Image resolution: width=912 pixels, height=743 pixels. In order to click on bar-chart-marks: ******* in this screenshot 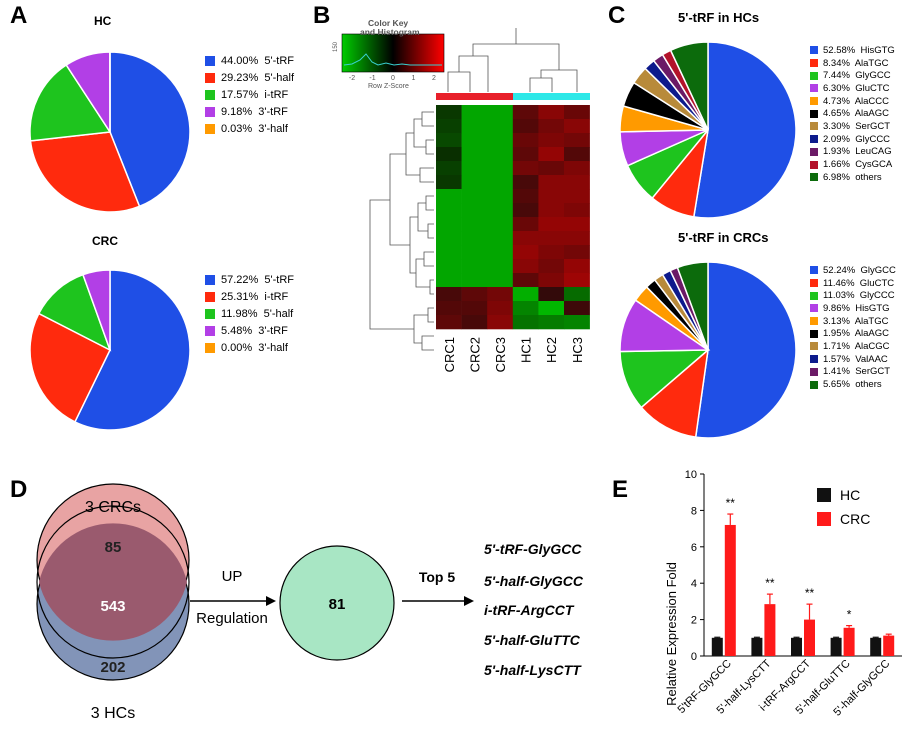, I will do `click(803, 576)`.